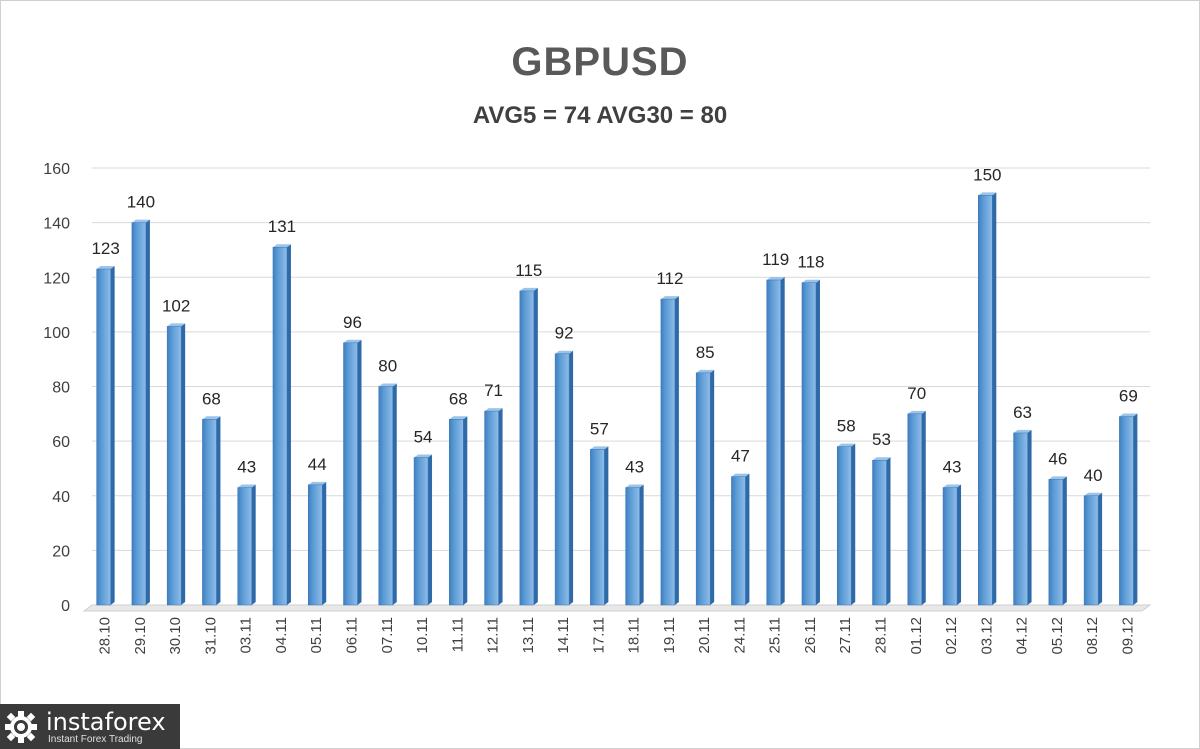  I want to click on data-label: 150, so click(987, 174).